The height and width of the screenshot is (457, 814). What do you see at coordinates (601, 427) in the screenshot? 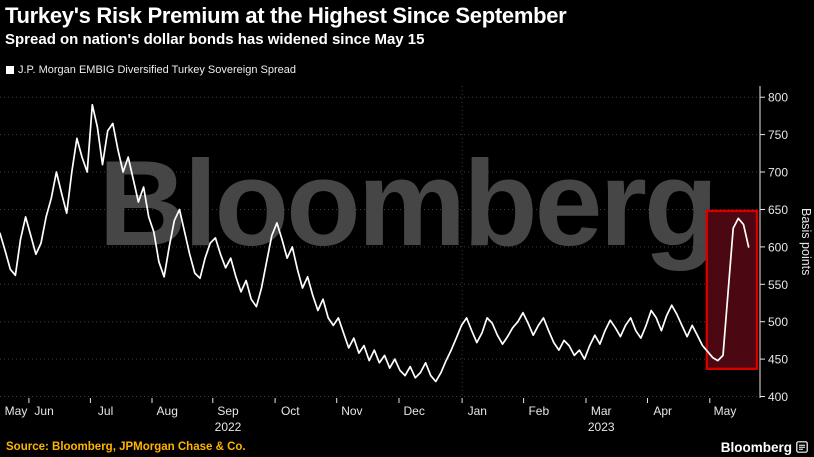
I see `svg-text: 2023` at bounding box center [601, 427].